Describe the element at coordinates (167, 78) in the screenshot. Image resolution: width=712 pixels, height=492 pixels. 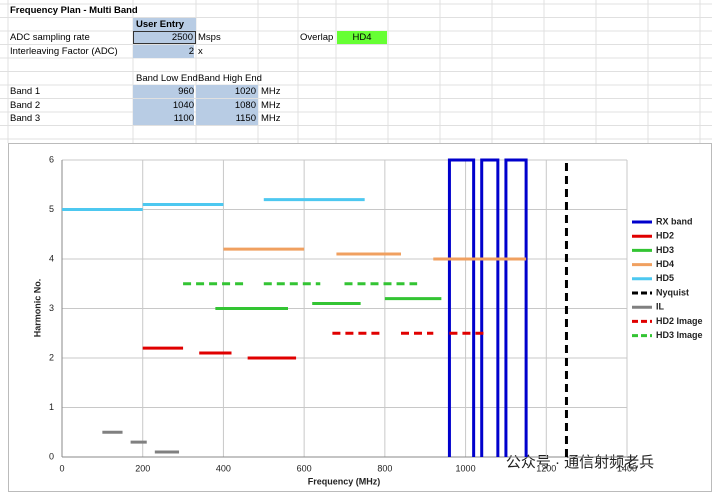
I see `column-header: Band Low End` at that location.